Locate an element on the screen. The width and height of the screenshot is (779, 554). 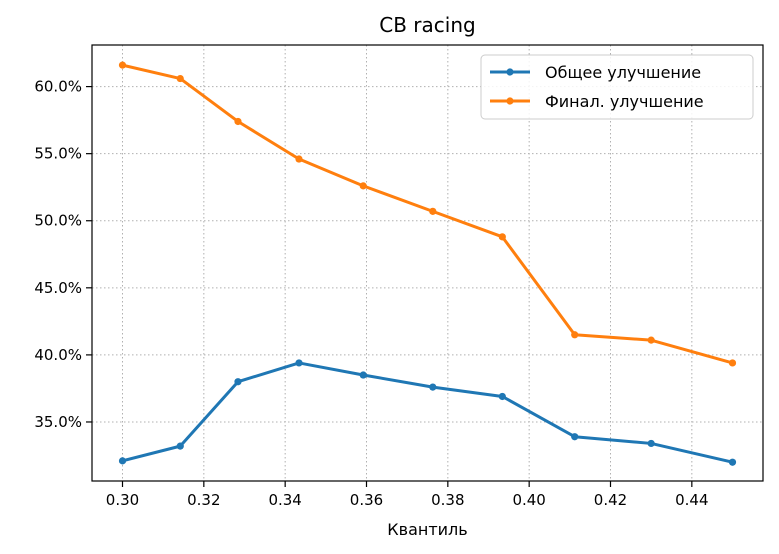
y-tick-label: 35.0% is located at coordinates (58, 422).